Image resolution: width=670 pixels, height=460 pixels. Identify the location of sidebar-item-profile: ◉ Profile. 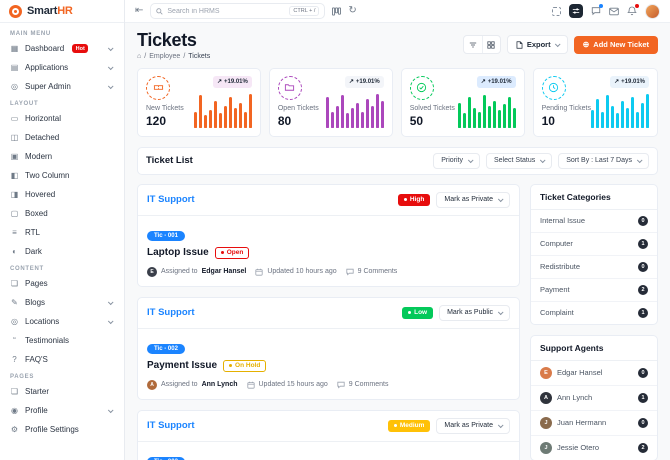
(62, 410).